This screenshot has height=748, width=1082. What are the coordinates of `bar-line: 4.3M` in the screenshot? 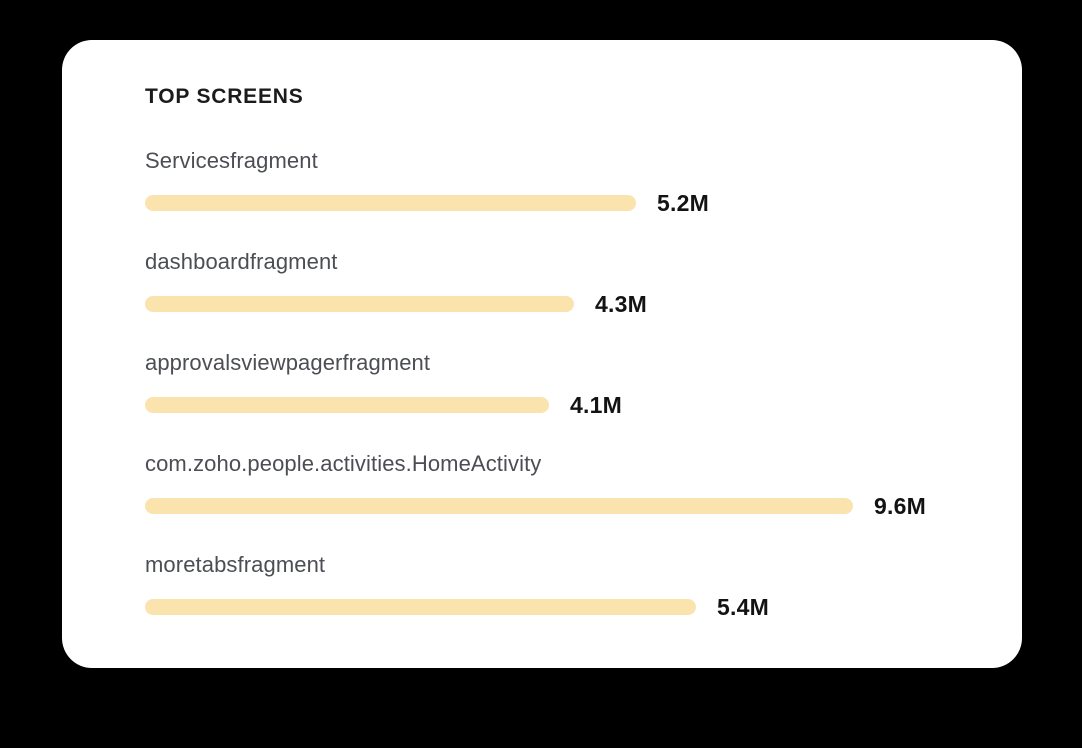 It's located at (538, 303).